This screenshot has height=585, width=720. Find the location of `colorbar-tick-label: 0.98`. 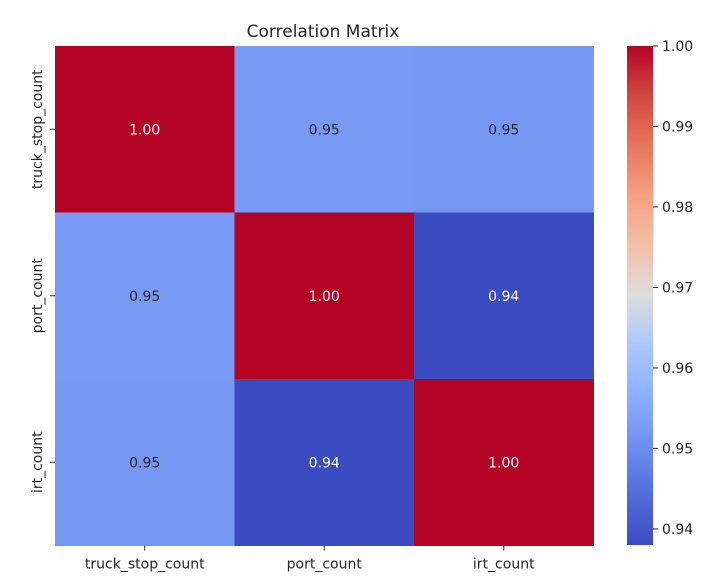

colorbar-tick-label: 0.98 is located at coordinates (677, 208).